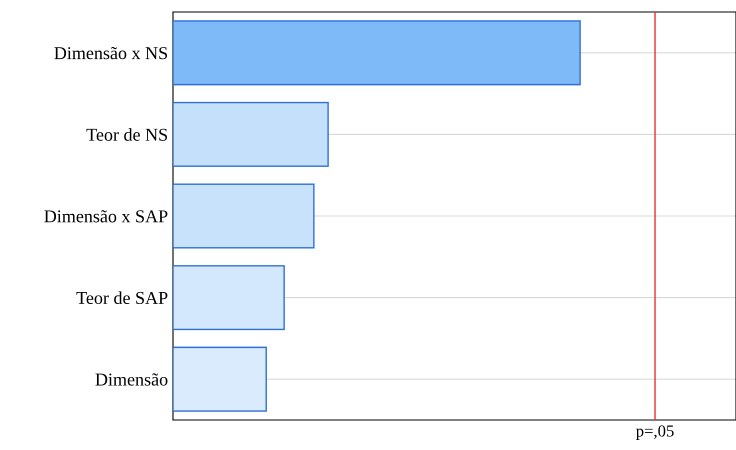 Image resolution: width=736 pixels, height=450 pixels. What do you see at coordinates (106, 216) in the screenshot?
I see `y-tick-label: Dimensão x SAP` at bounding box center [106, 216].